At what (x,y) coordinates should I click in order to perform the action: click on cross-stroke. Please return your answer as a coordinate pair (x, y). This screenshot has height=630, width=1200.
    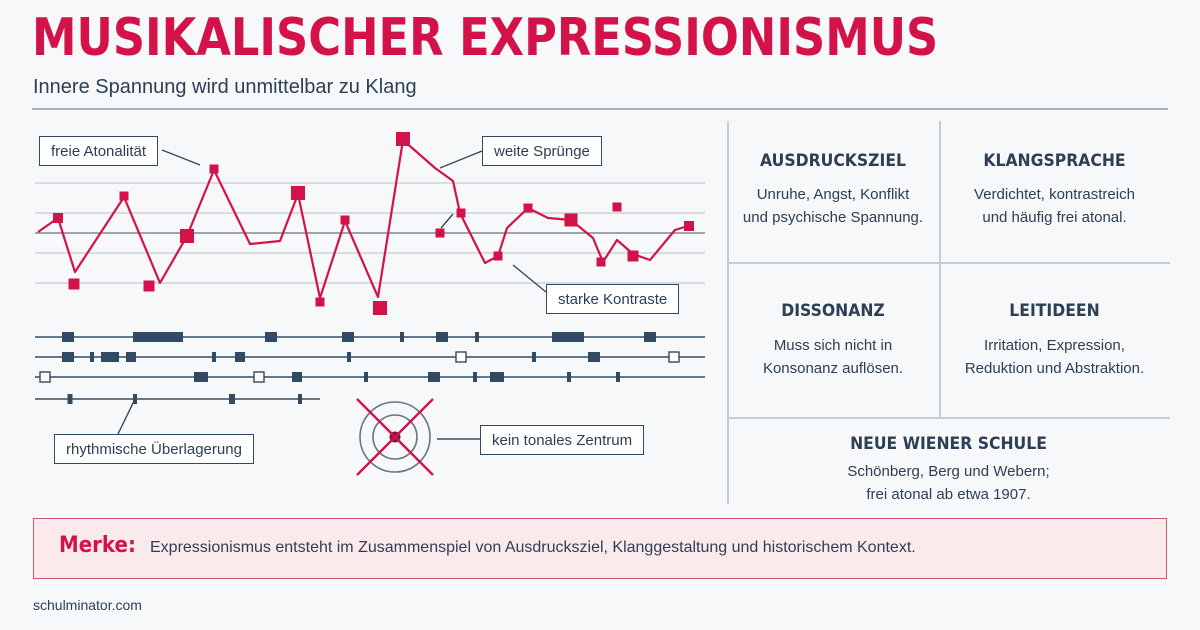
    Looking at the image, I should click on (395, 437).